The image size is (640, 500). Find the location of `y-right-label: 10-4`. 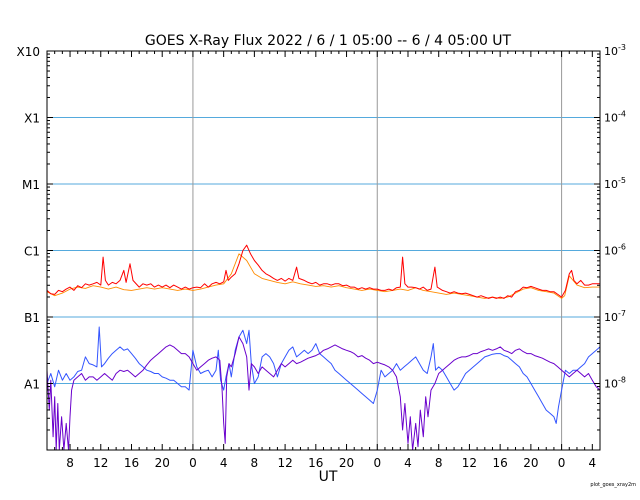

y-right-label: 10-4 is located at coordinates (615, 117).